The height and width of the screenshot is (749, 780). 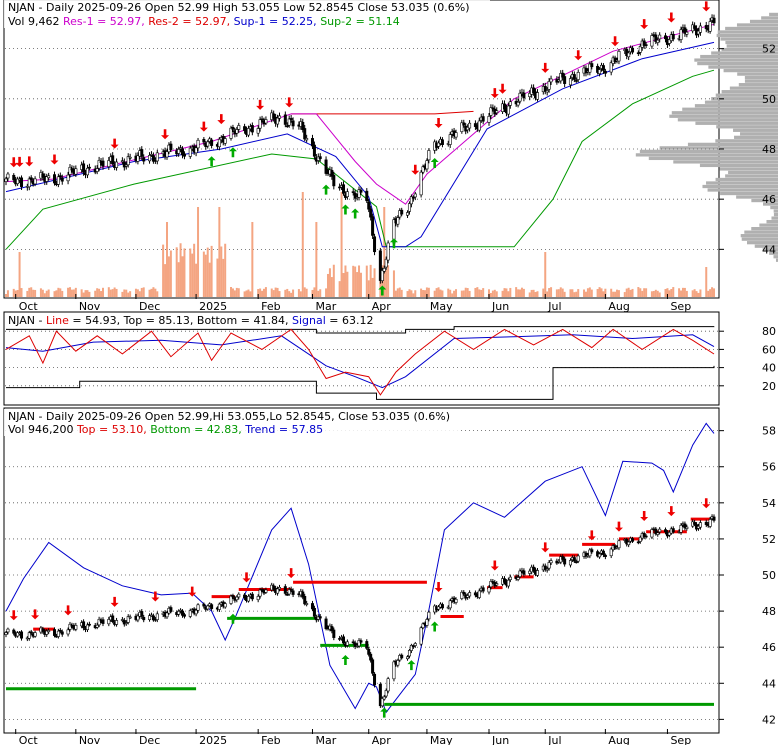 What do you see at coordinates (309, 320) in the screenshot?
I see `header-run-7: Signal` at bounding box center [309, 320].